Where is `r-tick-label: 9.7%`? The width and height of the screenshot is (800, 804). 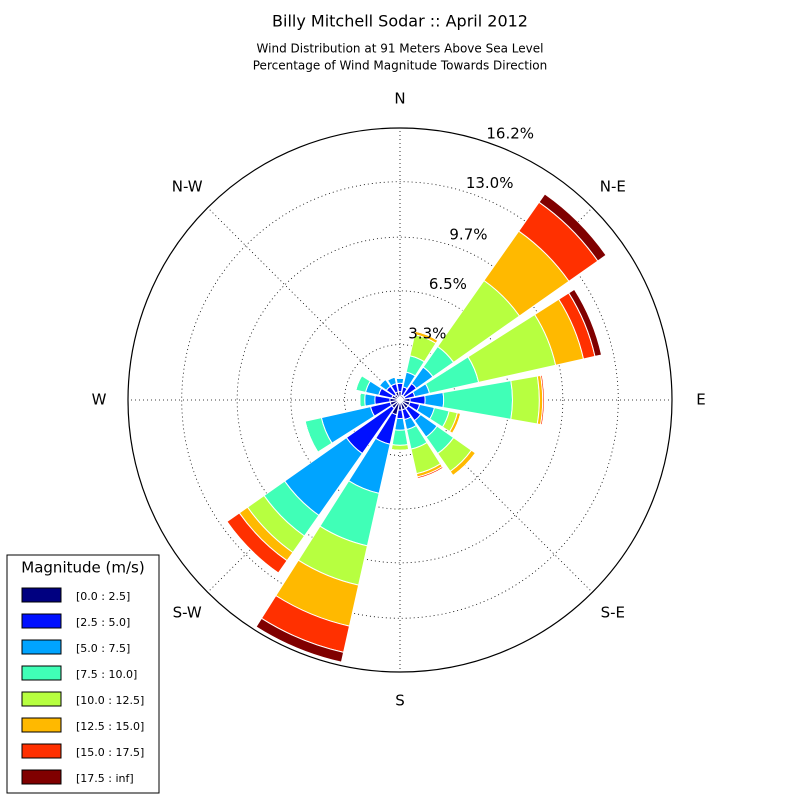 r-tick-label: 9.7% is located at coordinates (468, 234).